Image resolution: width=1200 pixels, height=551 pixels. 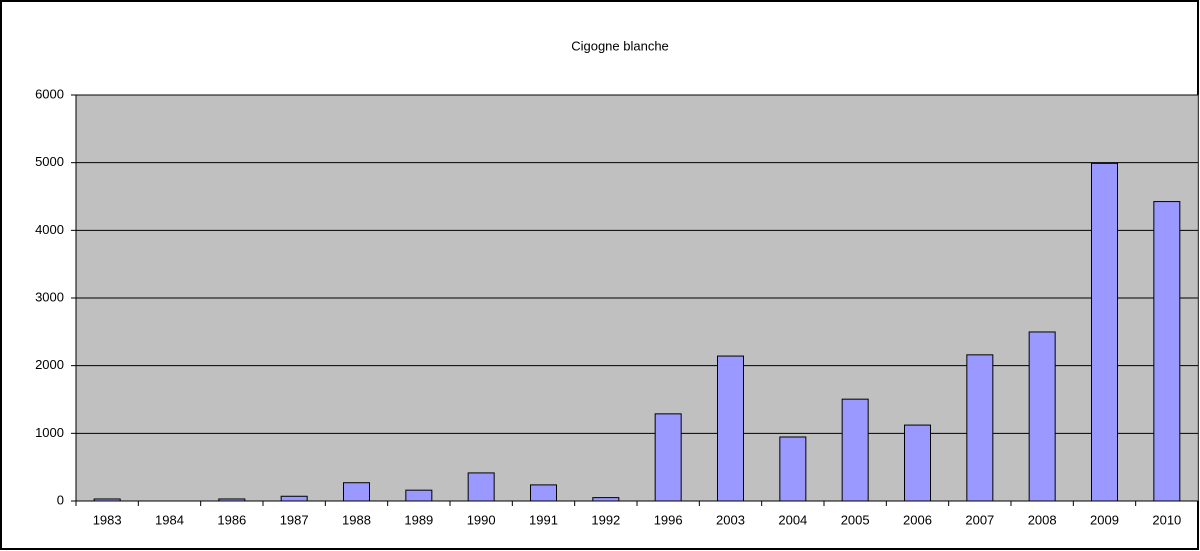 What do you see at coordinates (231, 519) in the screenshot?
I see `x-tick-label: 1986` at bounding box center [231, 519].